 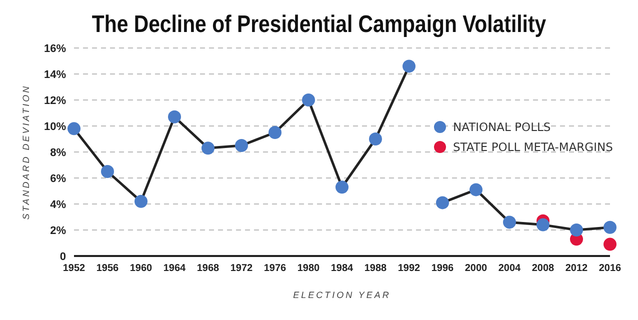 What do you see at coordinates (342, 295) in the screenshot?
I see `x-axis-title: ELECTION YEAR` at bounding box center [342, 295].